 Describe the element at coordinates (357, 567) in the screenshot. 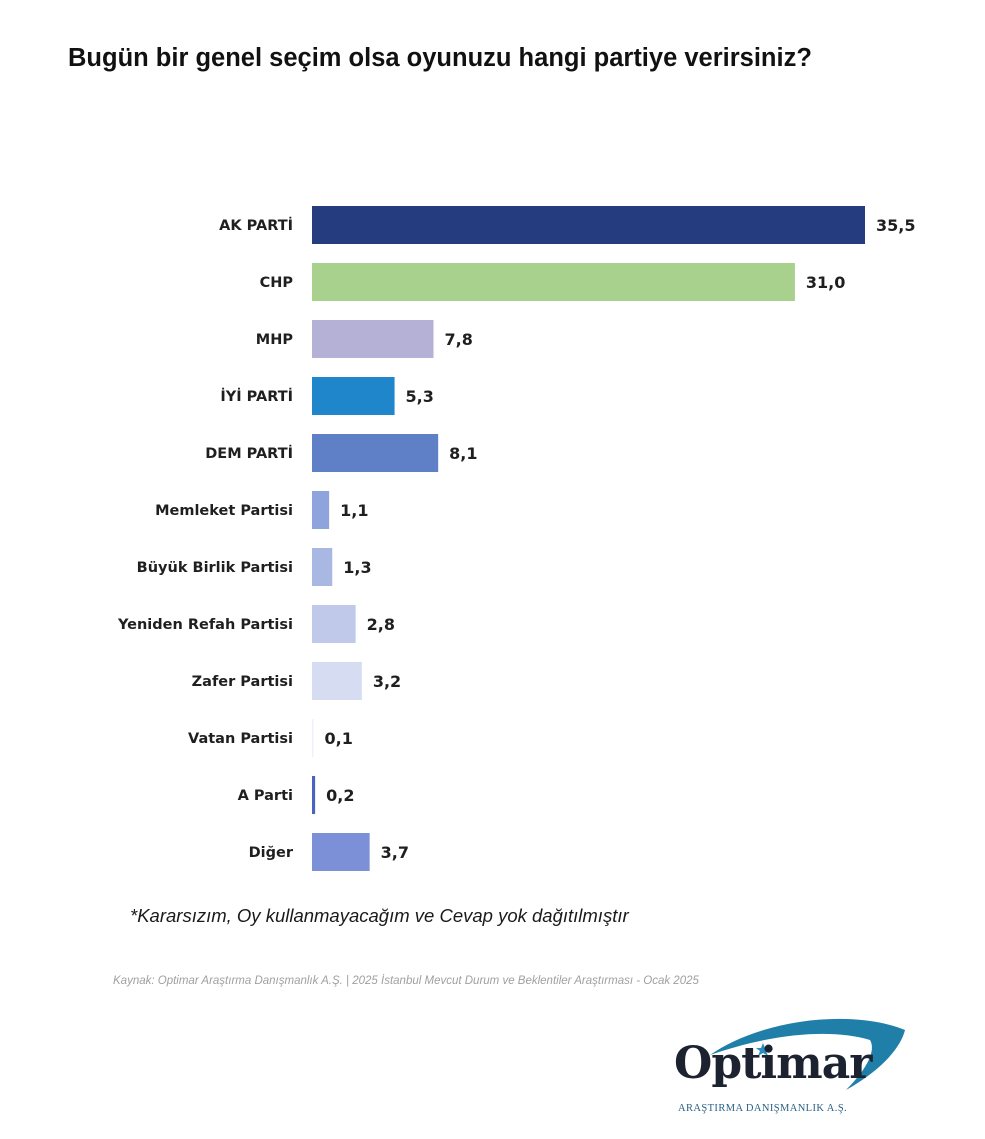

I see `value-label: 1,3` at that location.